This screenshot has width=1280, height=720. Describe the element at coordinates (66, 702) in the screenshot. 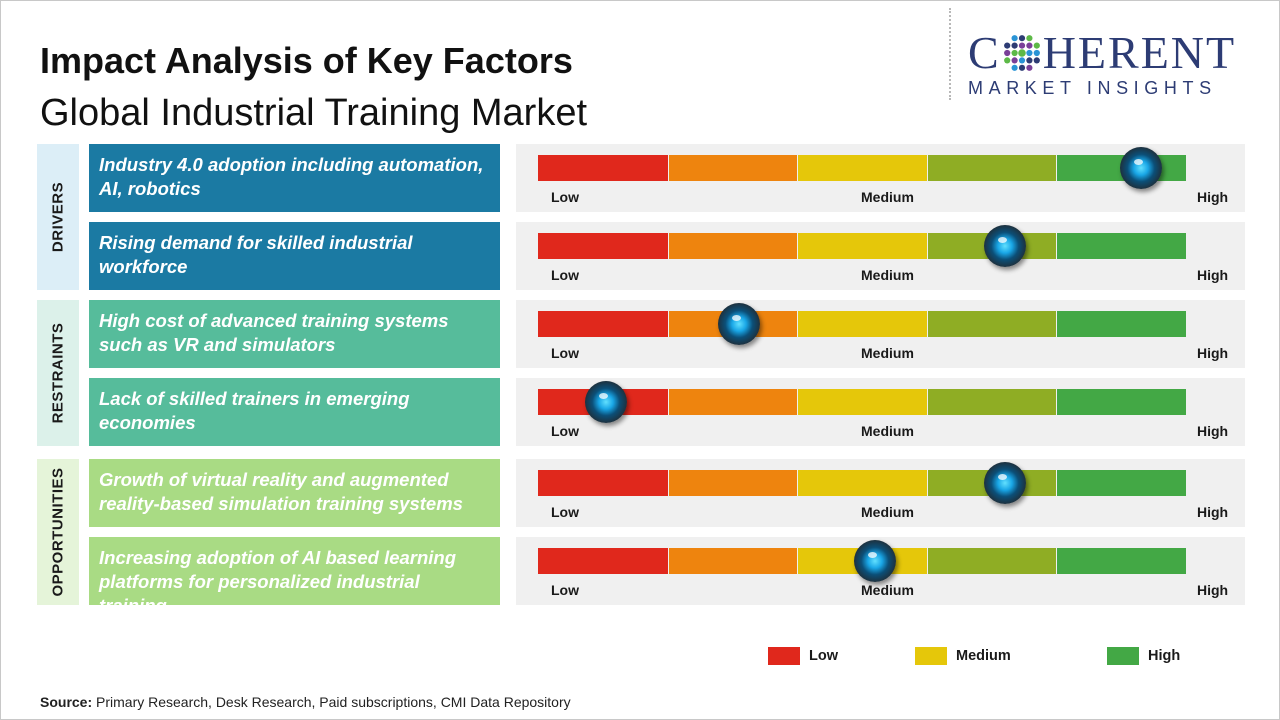

I see `source-label: Source:` at that location.